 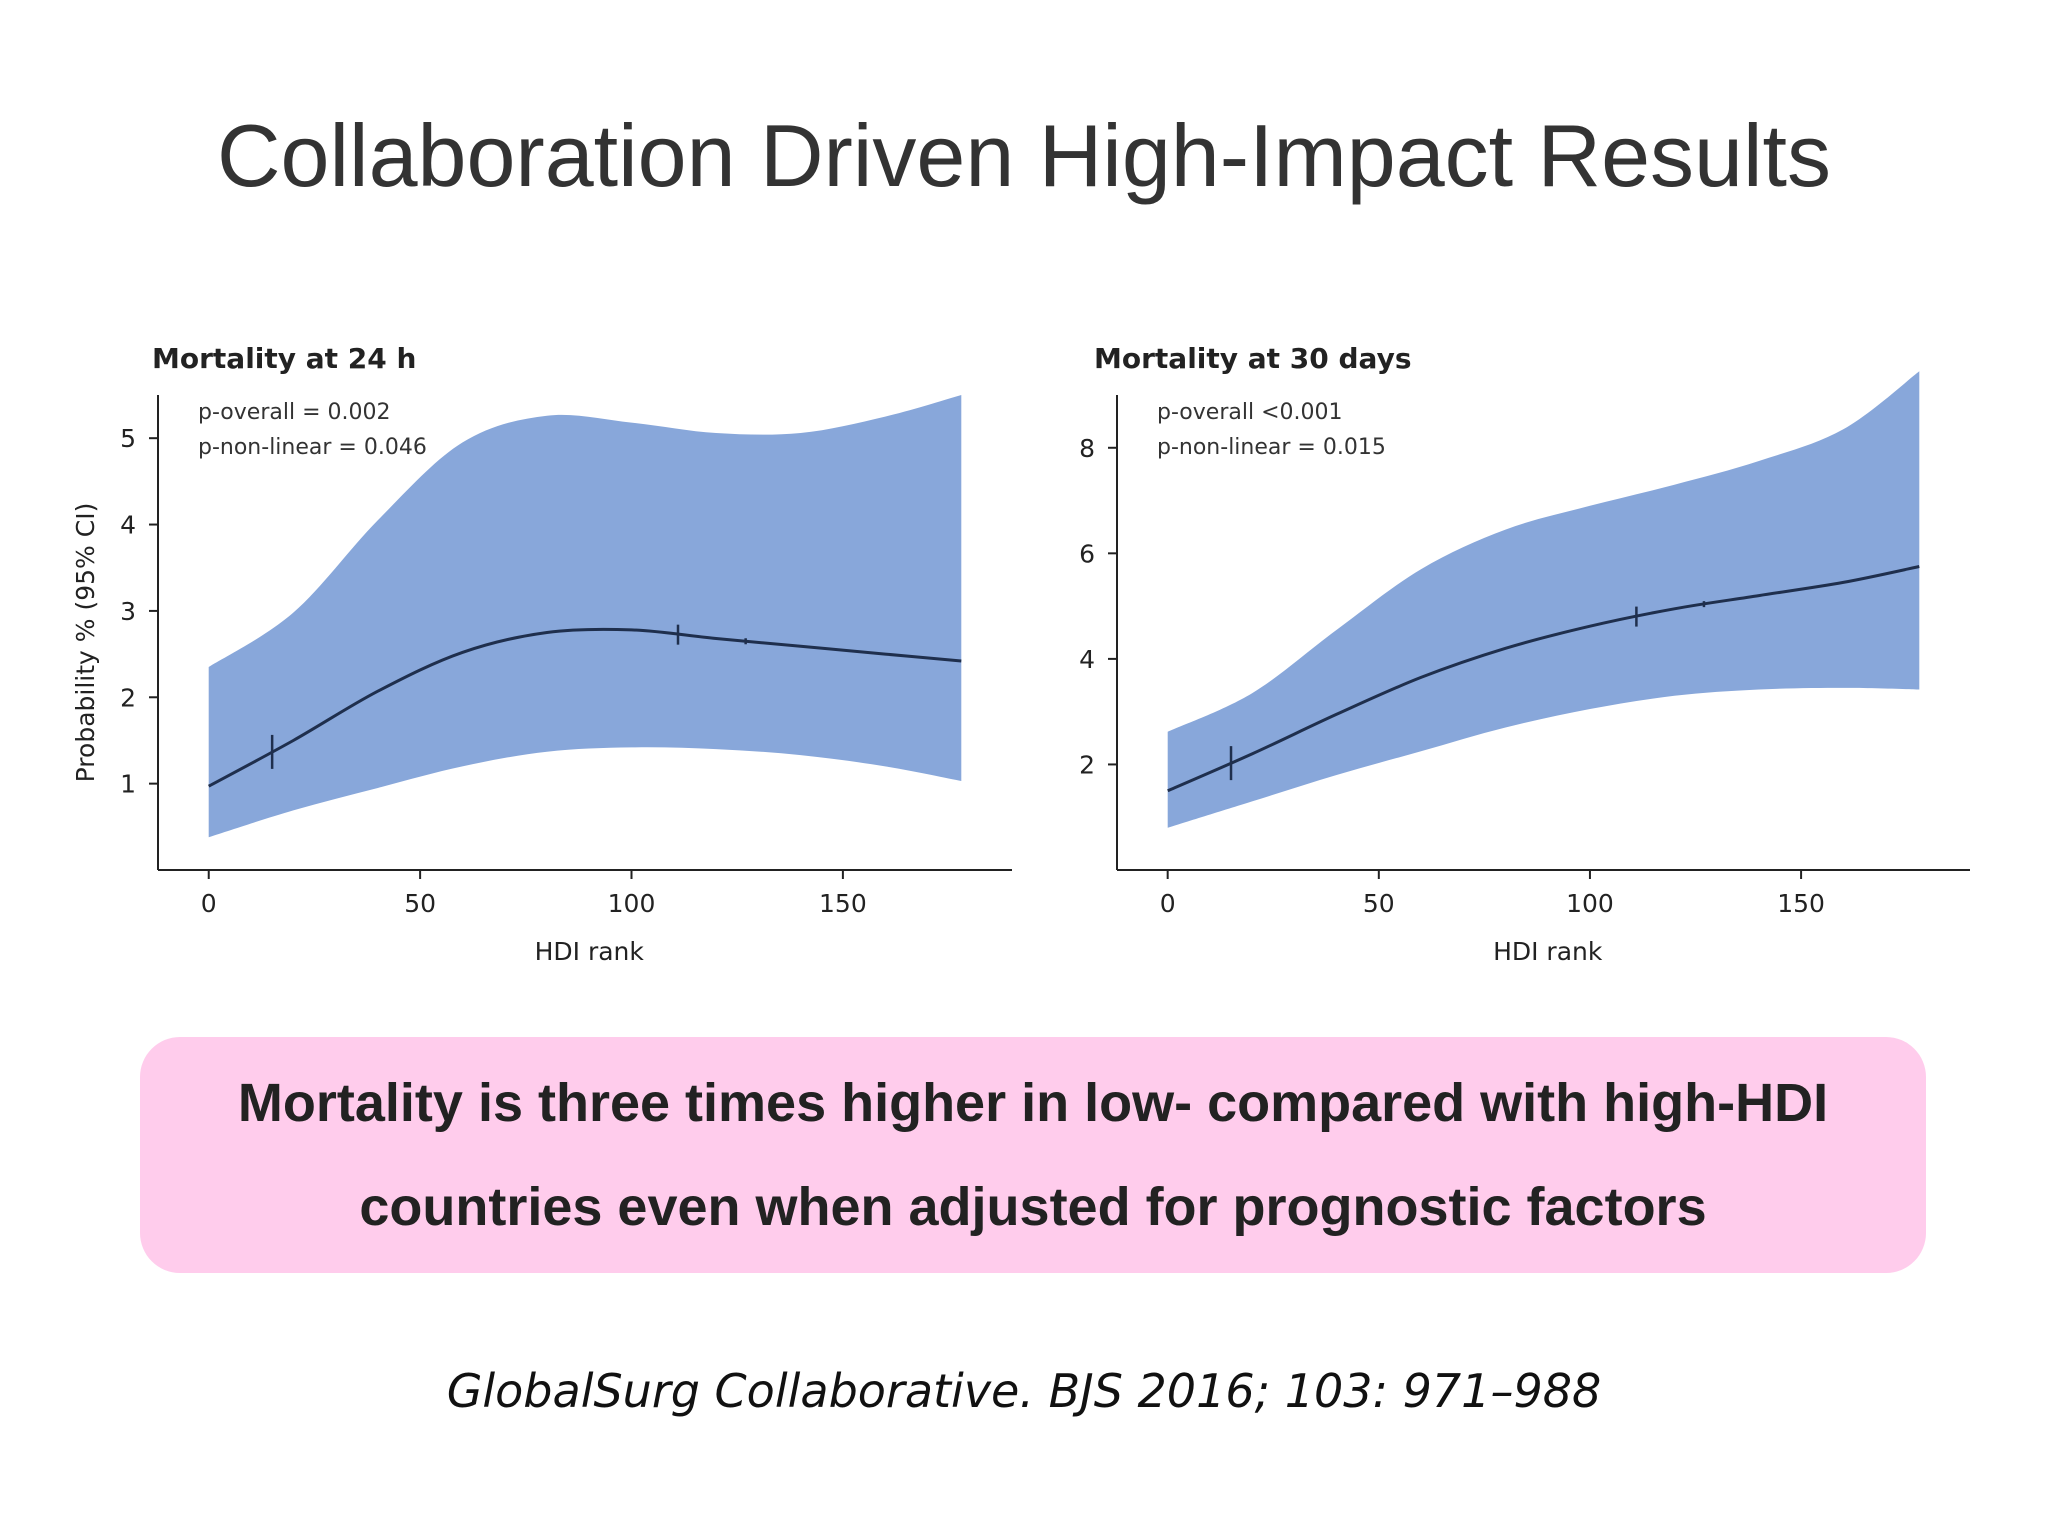 What do you see at coordinates (1253, 358) in the screenshot?
I see `chart-title: Mortality at 30 days` at bounding box center [1253, 358].